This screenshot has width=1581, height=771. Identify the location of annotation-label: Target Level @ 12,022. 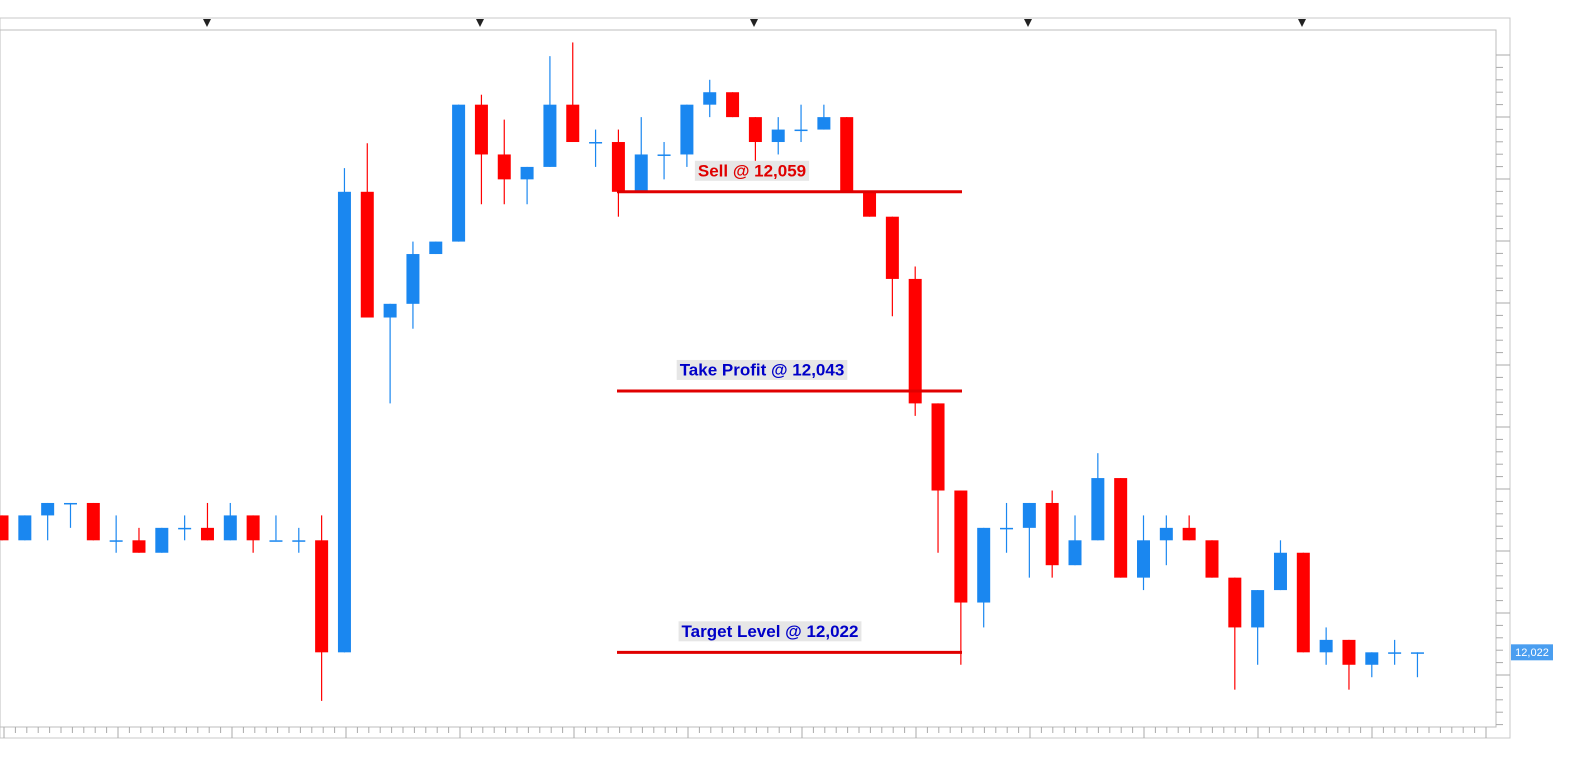
(770, 631).